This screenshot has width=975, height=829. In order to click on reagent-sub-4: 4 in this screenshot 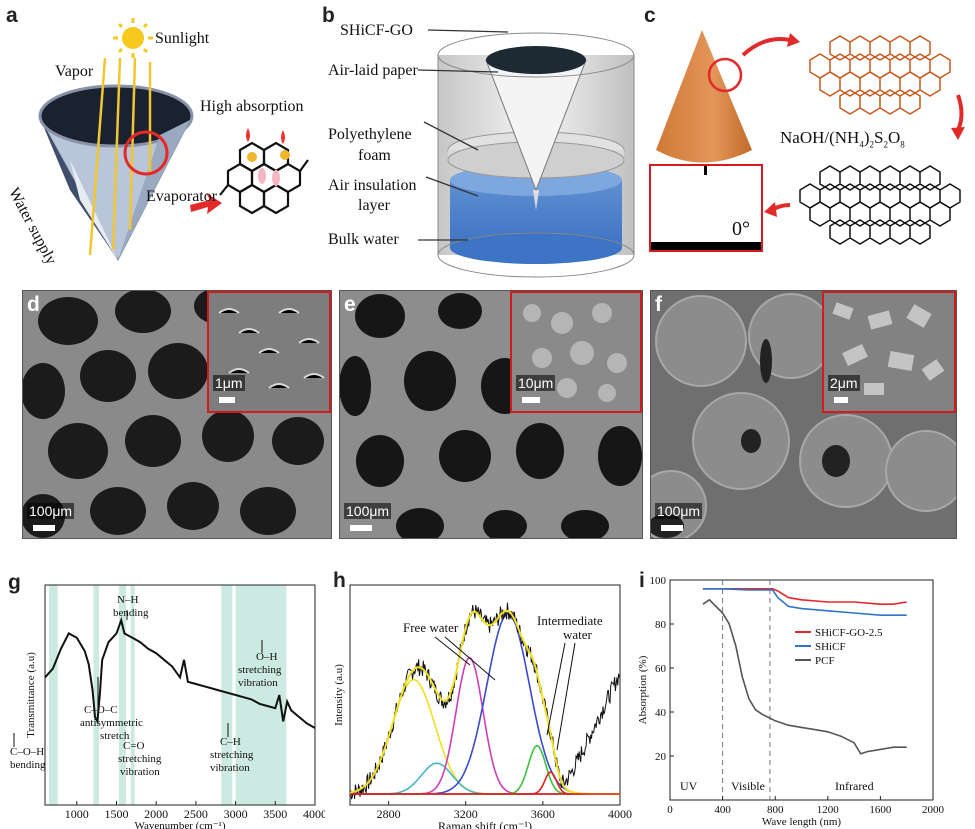, I will do `click(861, 144)`.